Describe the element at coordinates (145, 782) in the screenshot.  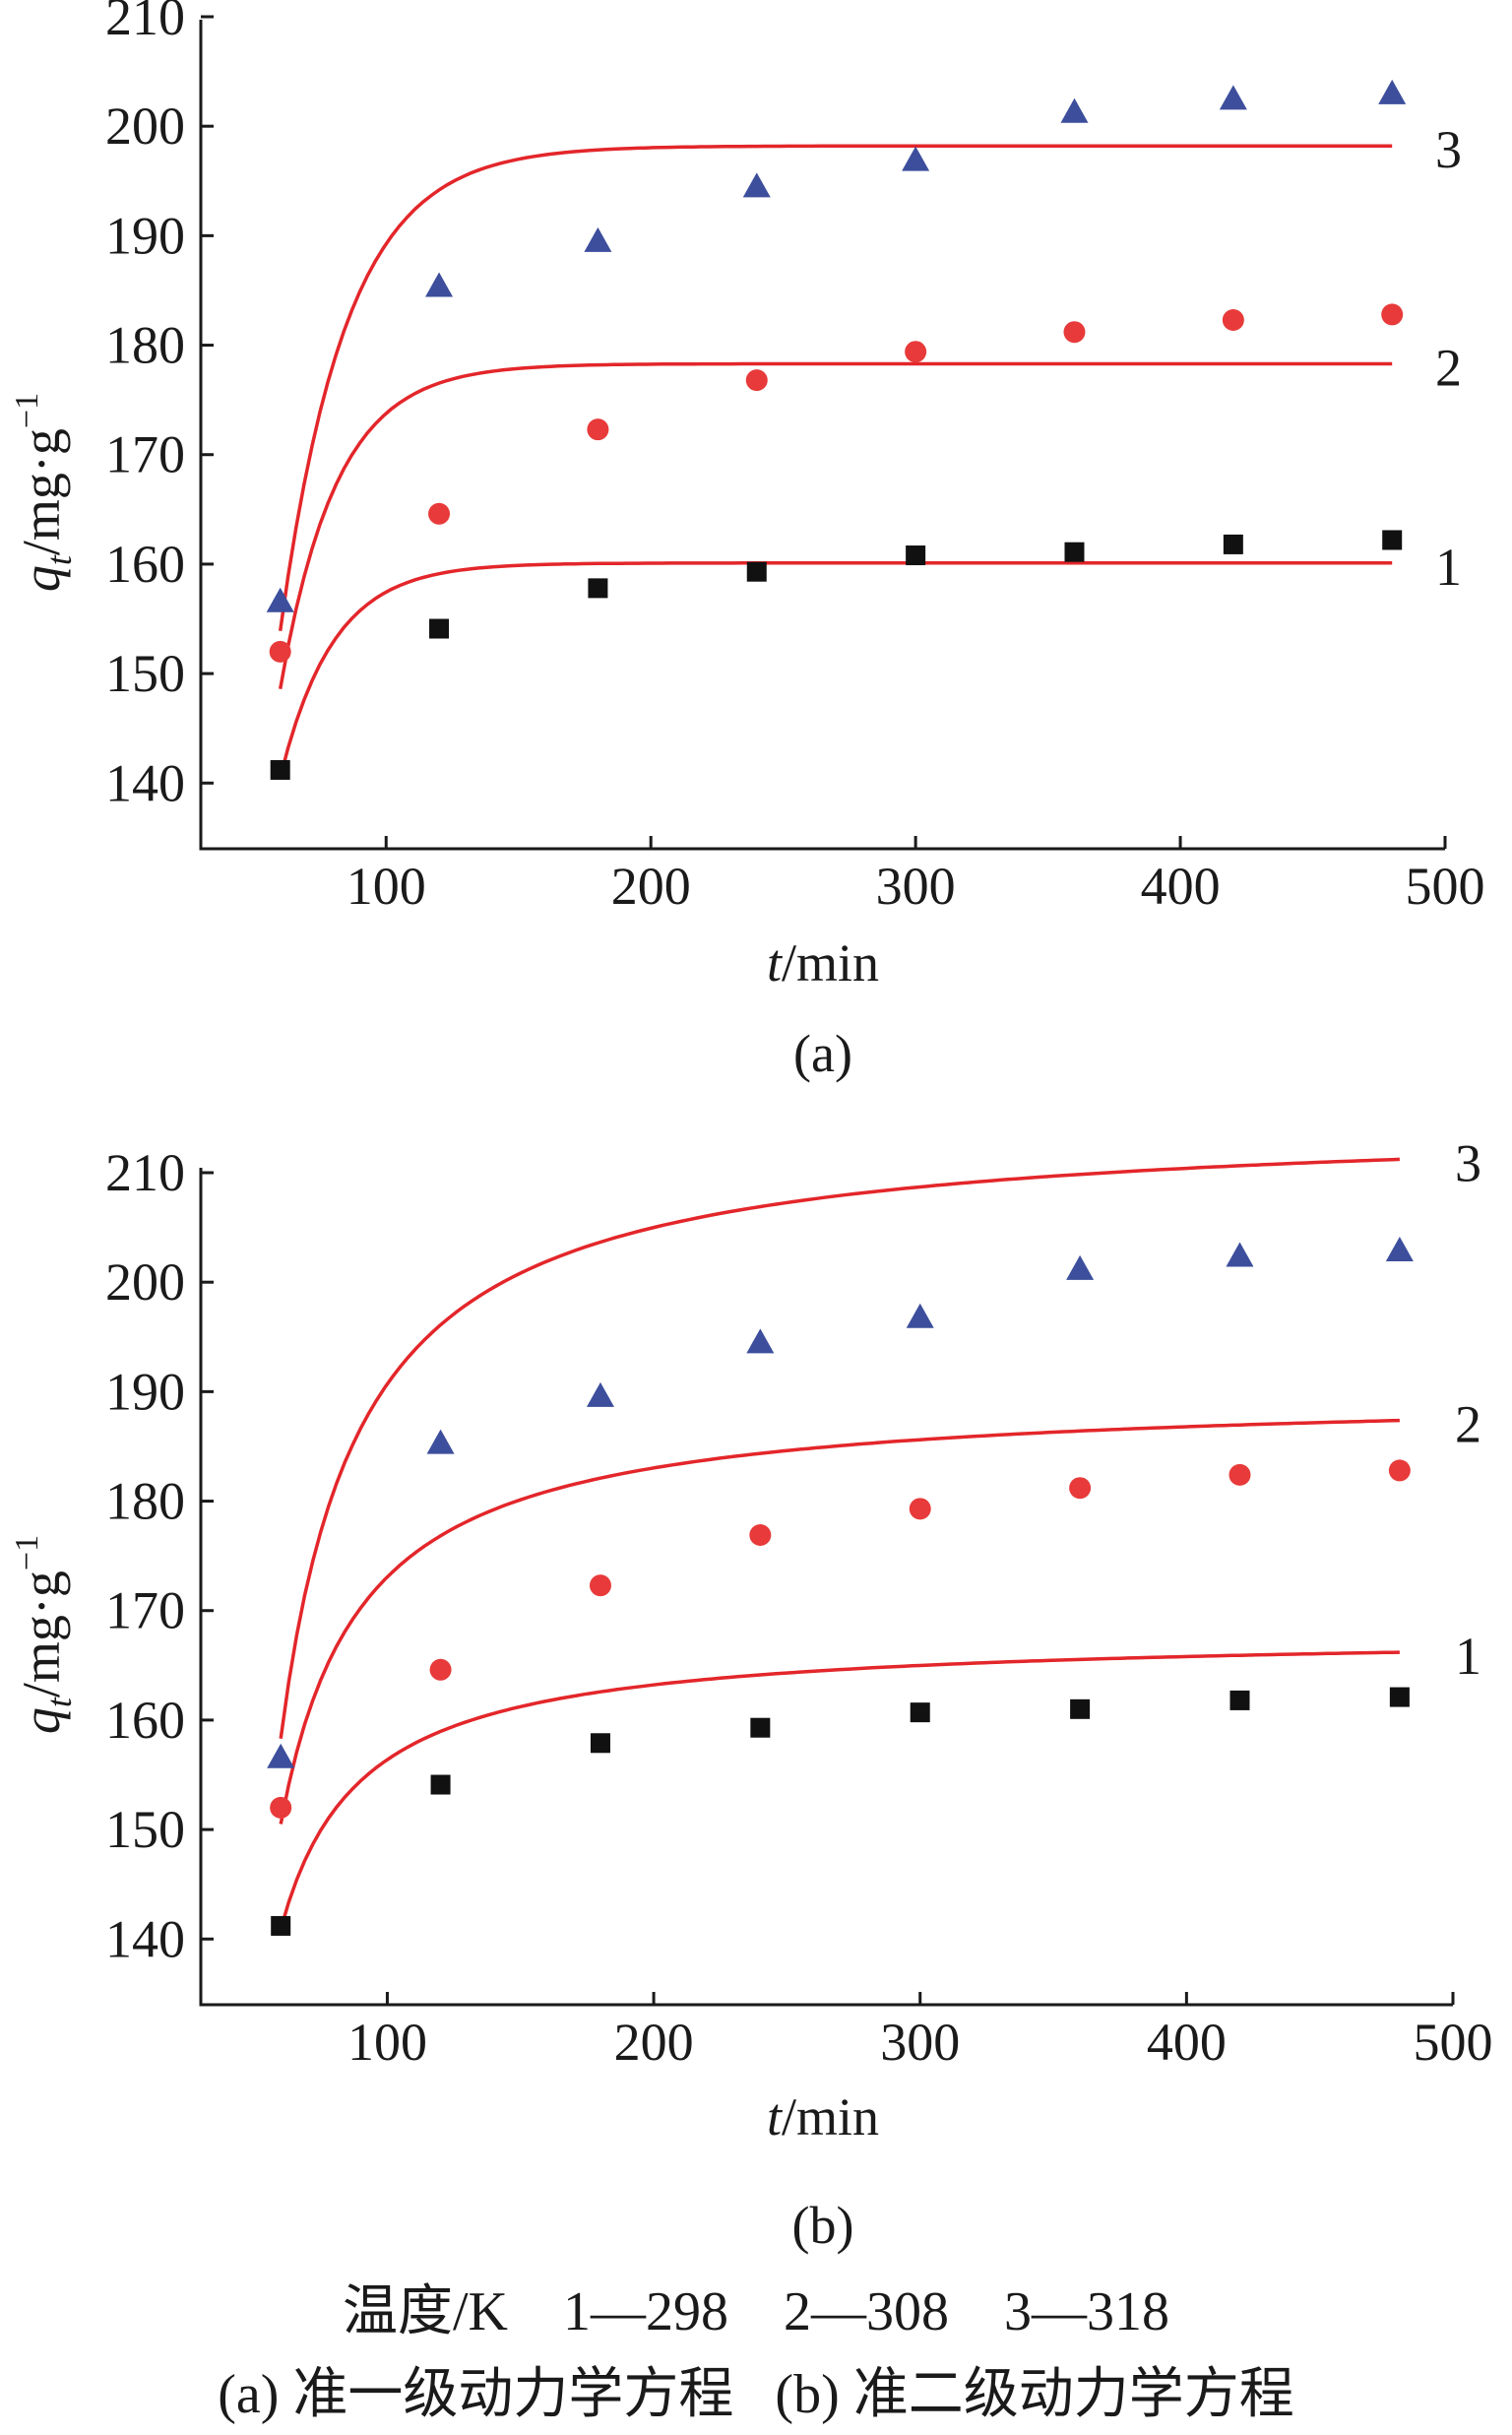
I see `panel-a-y-tick-label: 140` at that location.